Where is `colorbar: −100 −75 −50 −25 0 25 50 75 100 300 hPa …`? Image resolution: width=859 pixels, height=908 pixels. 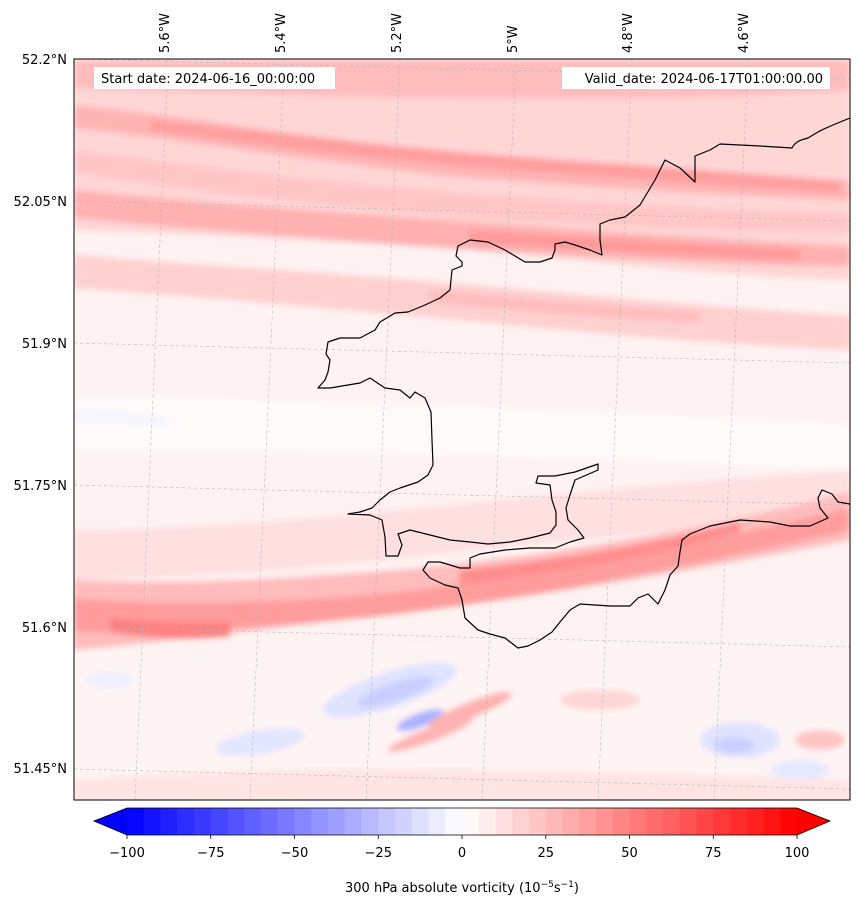 colorbar: −100 −75 −50 −25 0 25 50 75 100 300 hPa … is located at coordinates (462, 851).